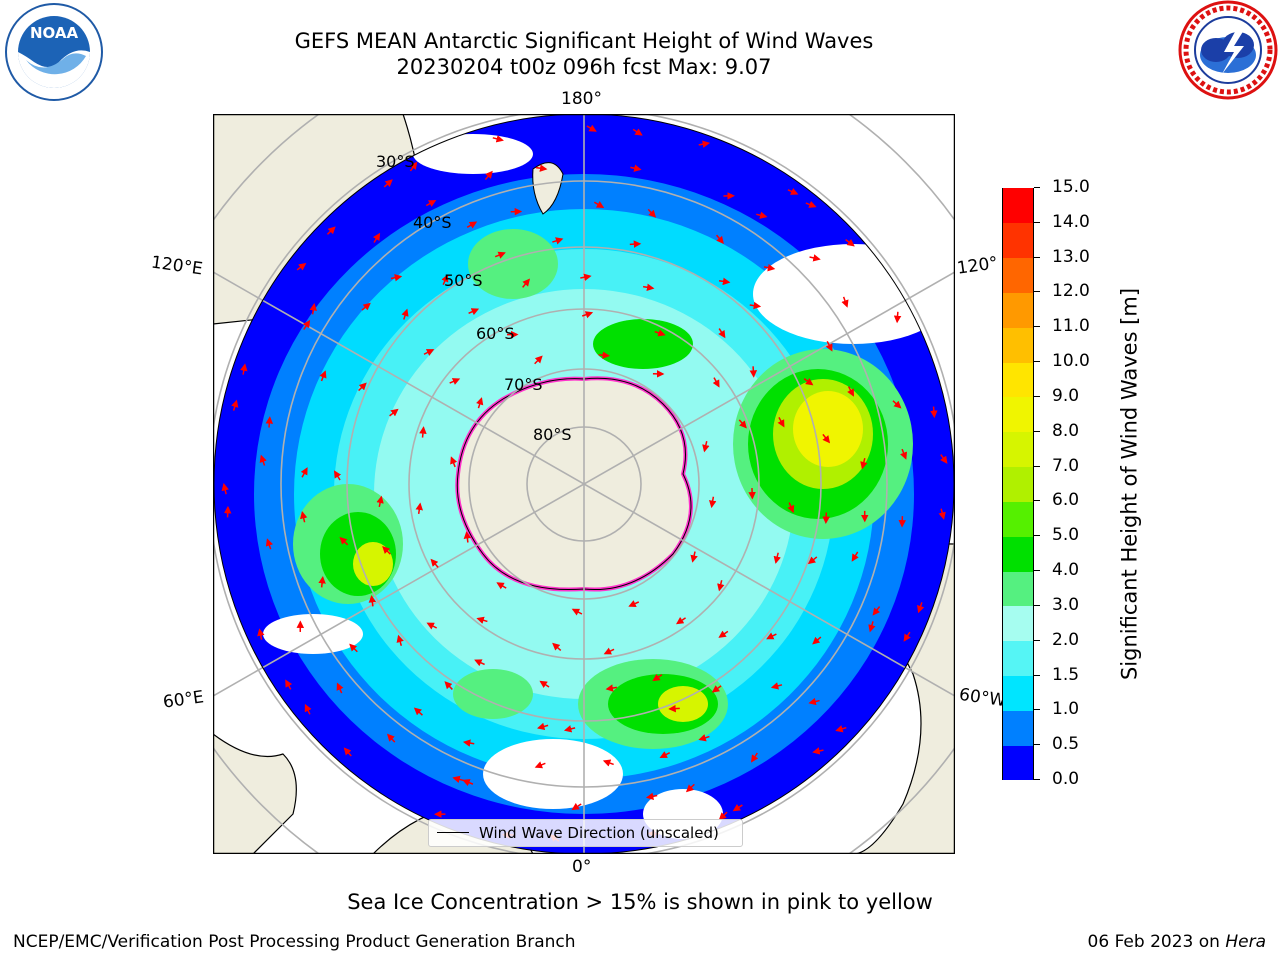  I want to click on colorbar-tick-label: 15.0, so click(1071, 187).